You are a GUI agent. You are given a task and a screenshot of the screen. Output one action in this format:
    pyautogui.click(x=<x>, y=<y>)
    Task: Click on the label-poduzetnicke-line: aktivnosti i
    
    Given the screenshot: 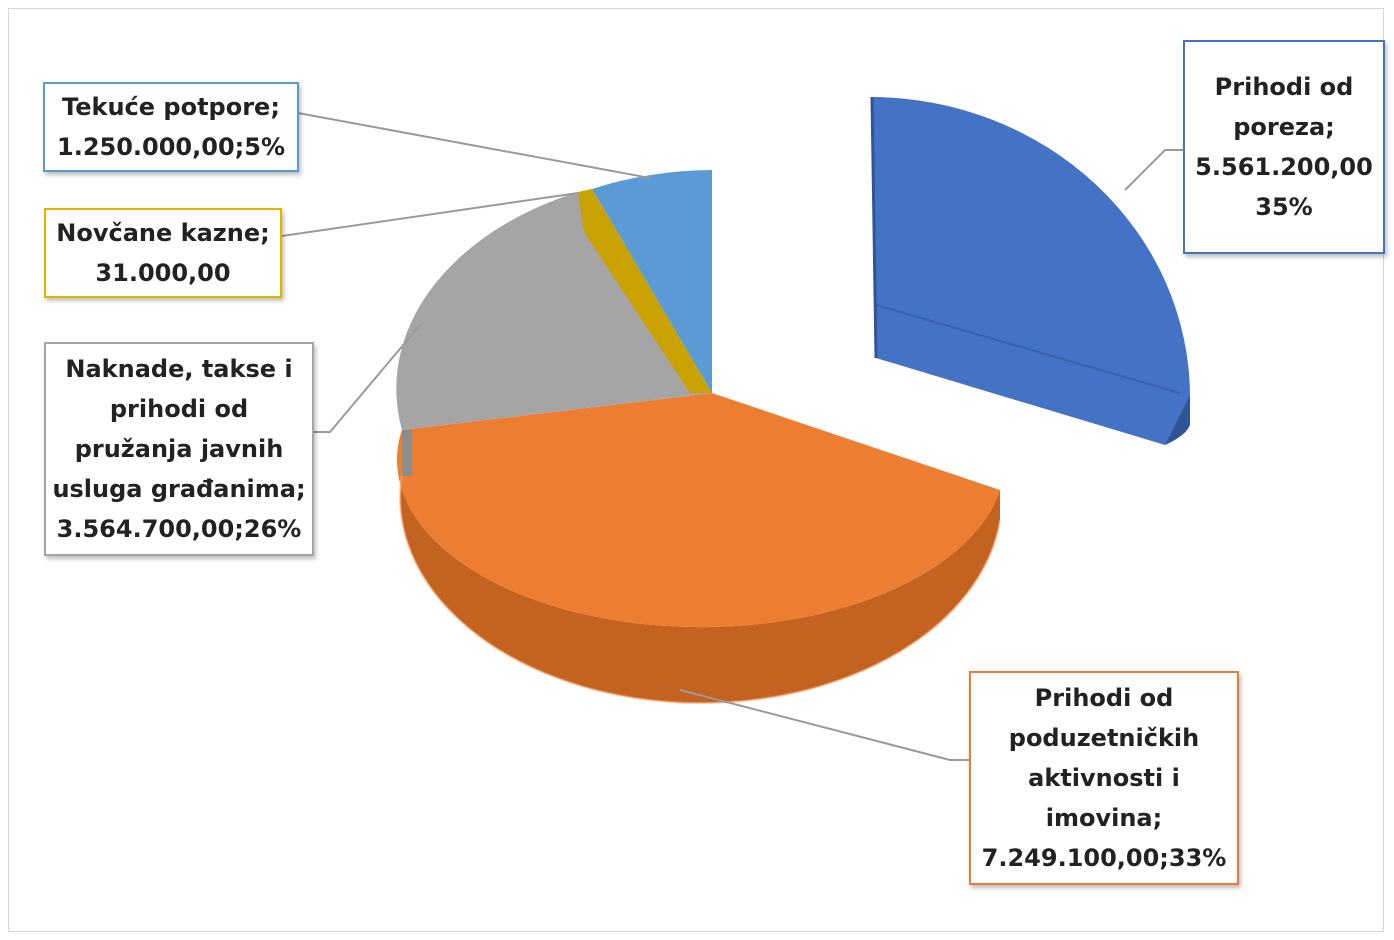 What is the action you would take?
    pyautogui.click(x=1104, y=778)
    